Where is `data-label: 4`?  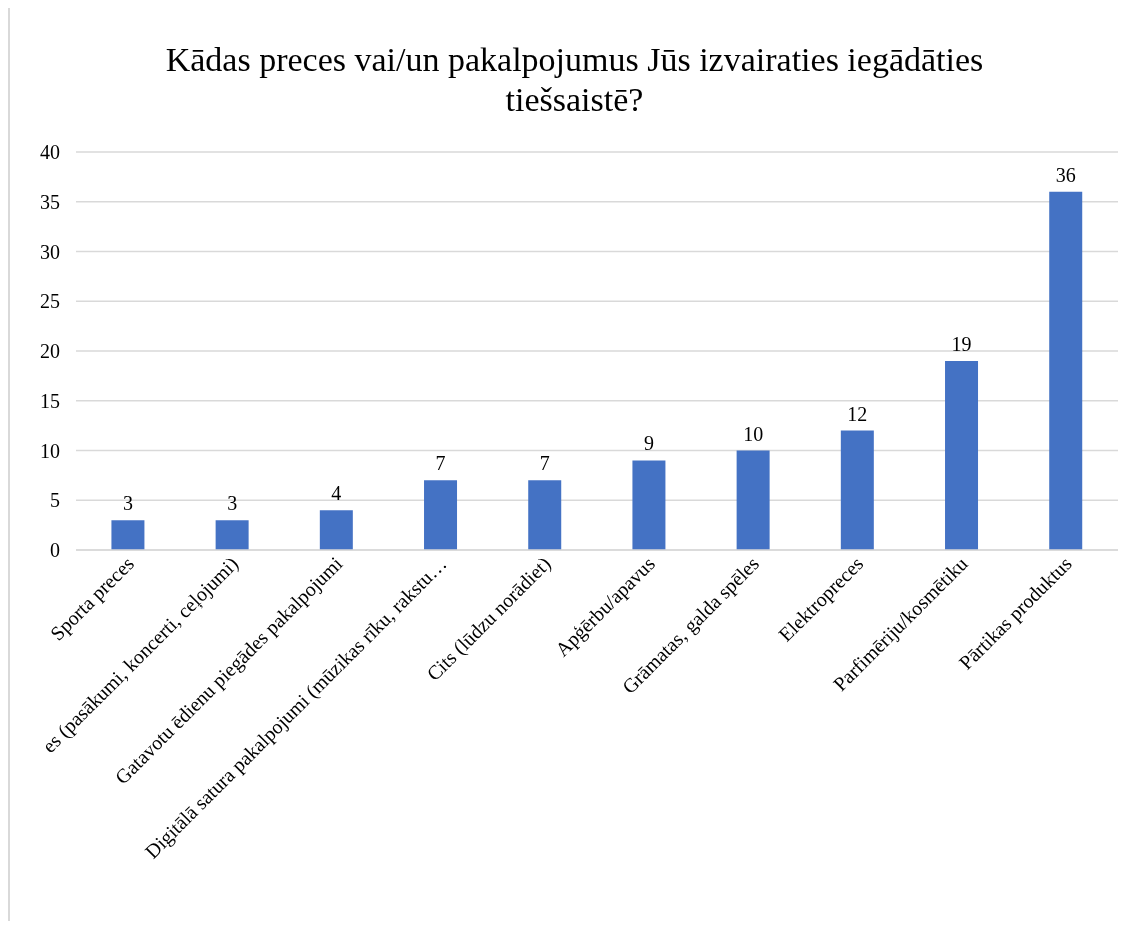
data-label: 4 is located at coordinates (336, 493).